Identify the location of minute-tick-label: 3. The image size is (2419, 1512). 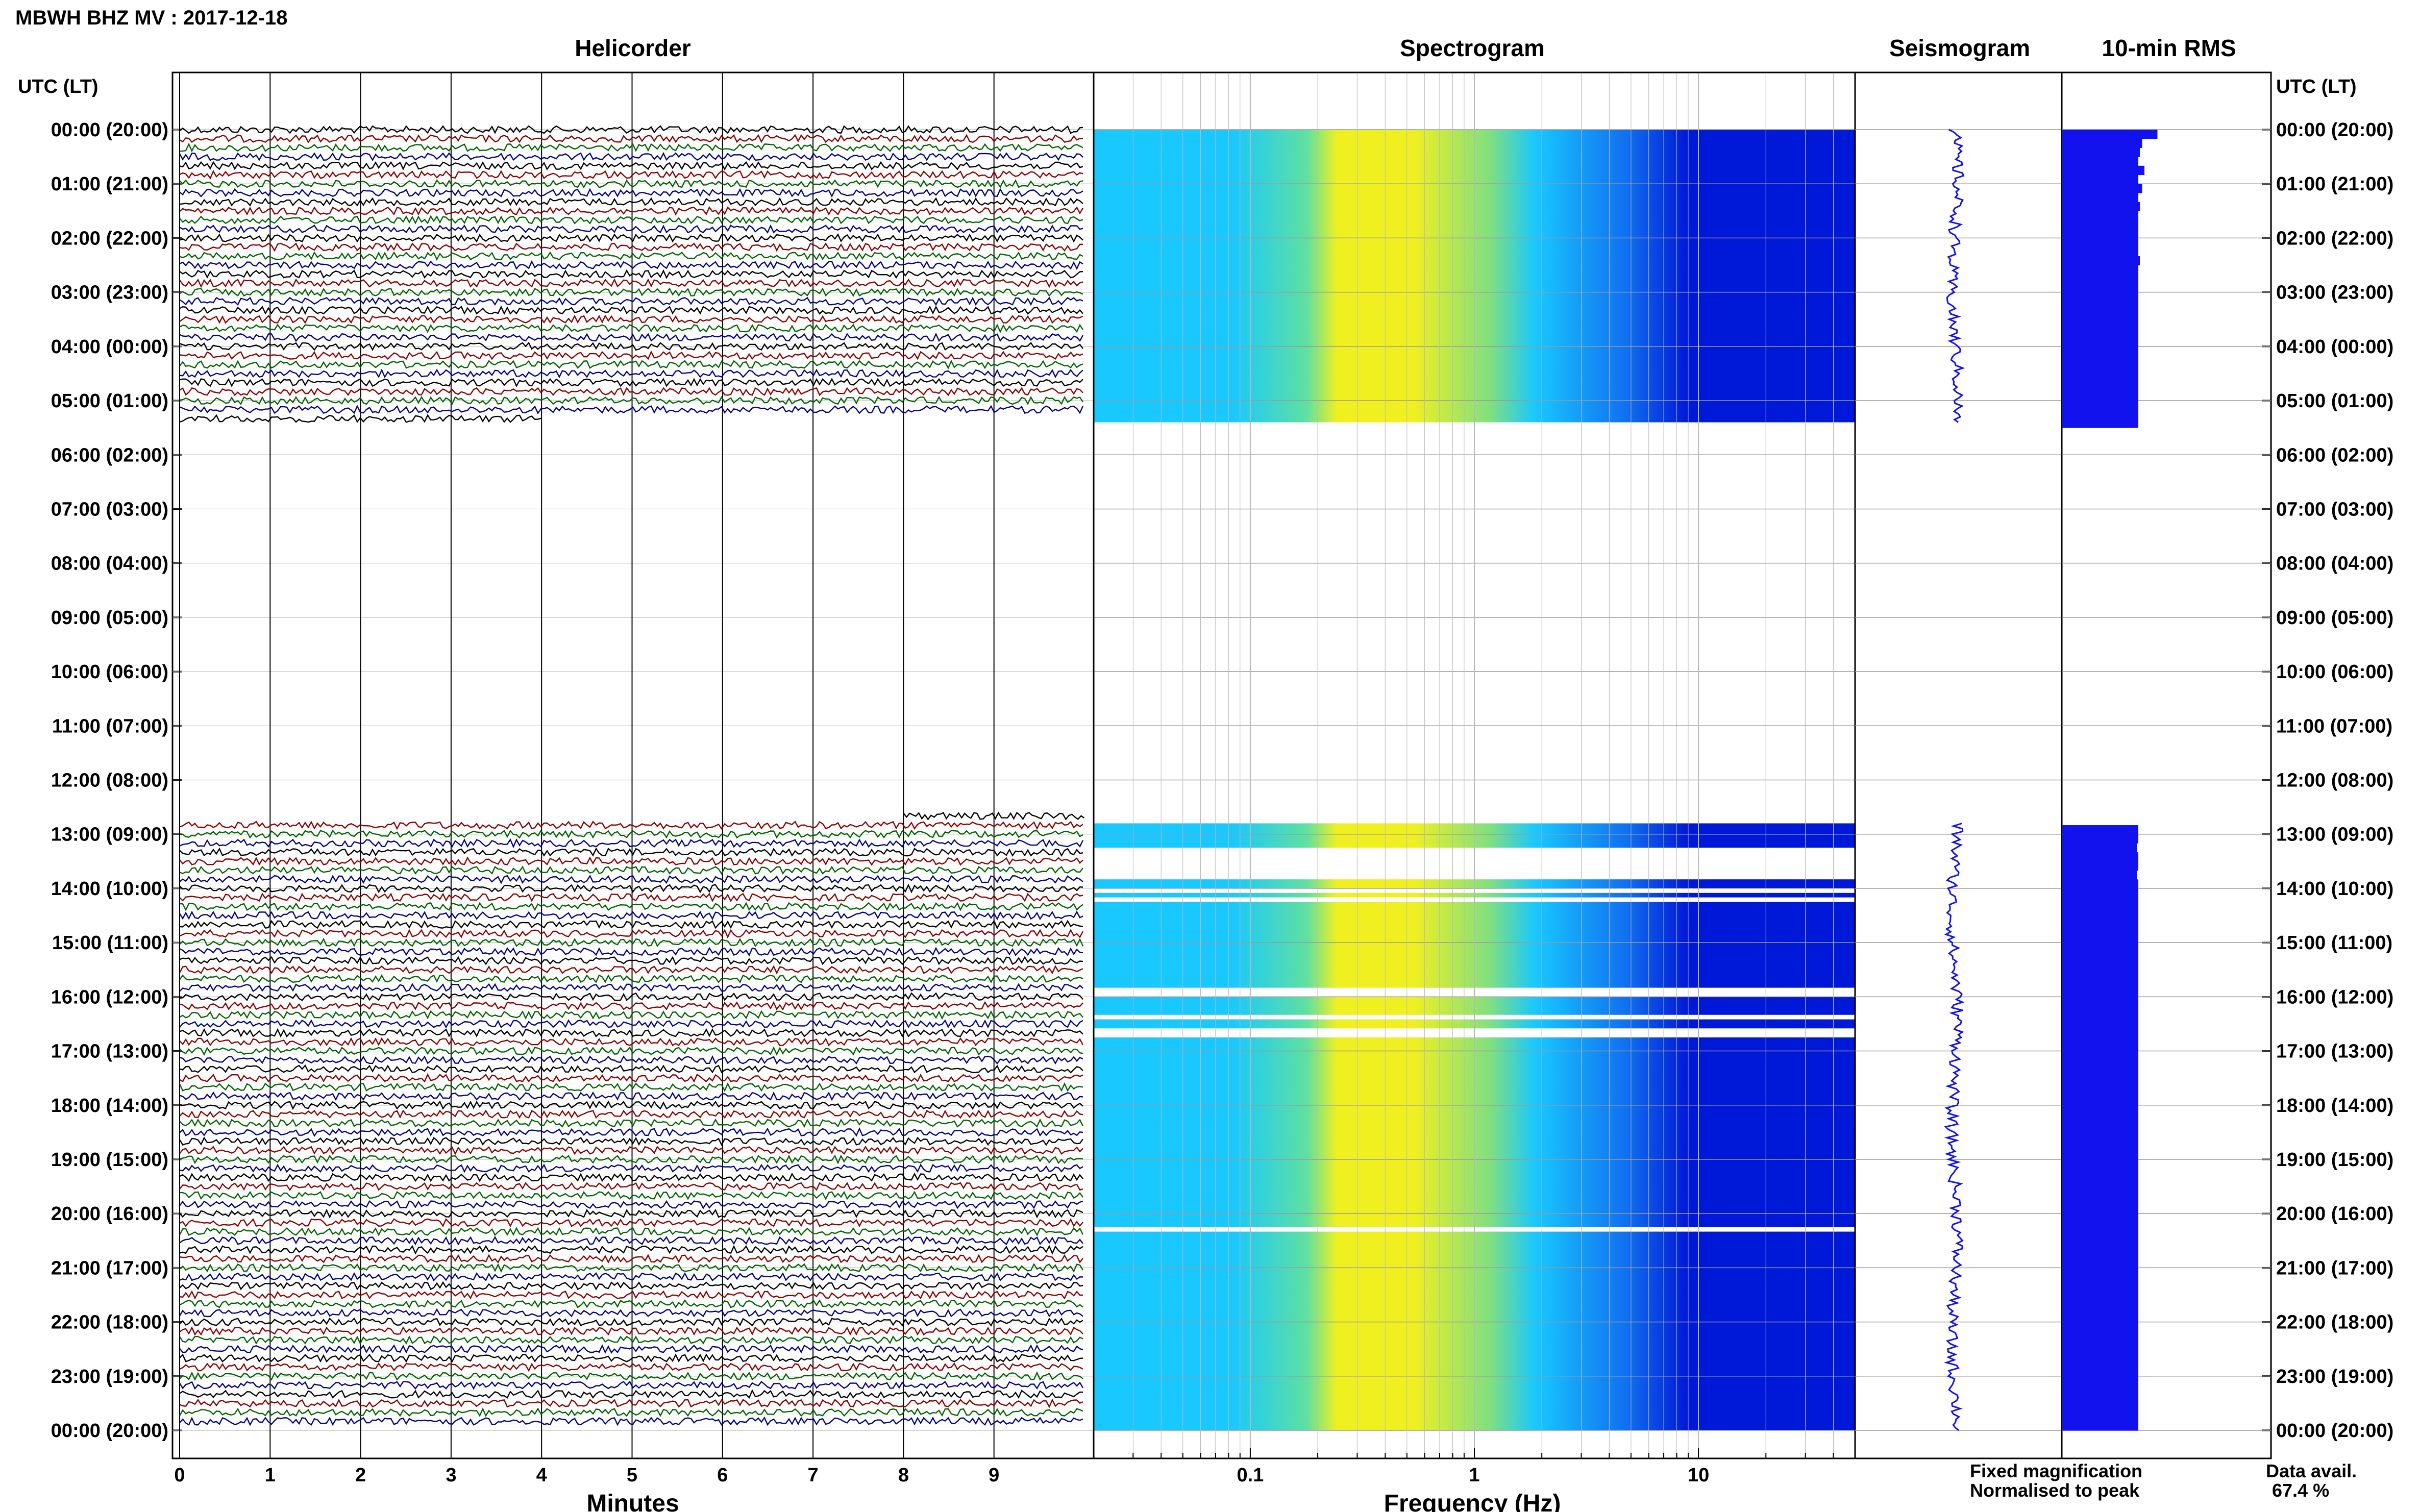
(451, 1475).